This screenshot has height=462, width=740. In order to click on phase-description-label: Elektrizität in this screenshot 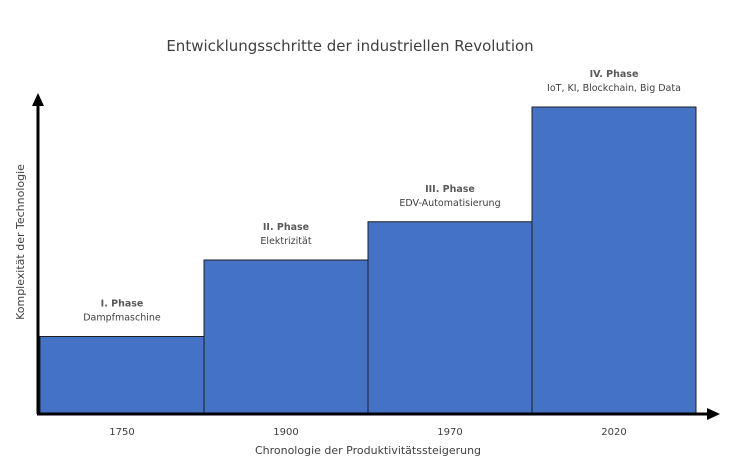, I will do `click(285, 241)`.